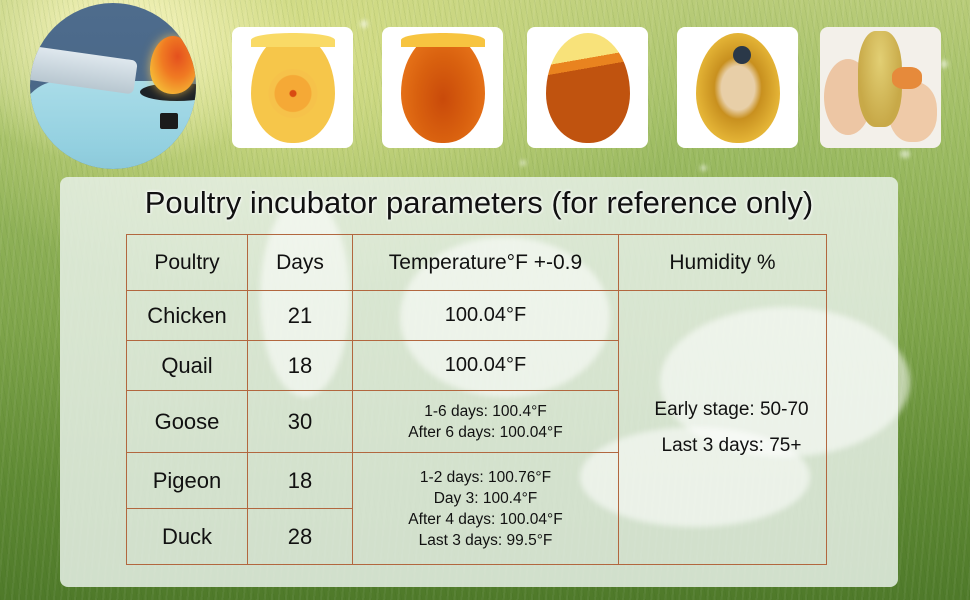  What do you see at coordinates (187, 536) in the screenshot?
I see `cell-poultry: Duck` at bounding box center [187, 536].